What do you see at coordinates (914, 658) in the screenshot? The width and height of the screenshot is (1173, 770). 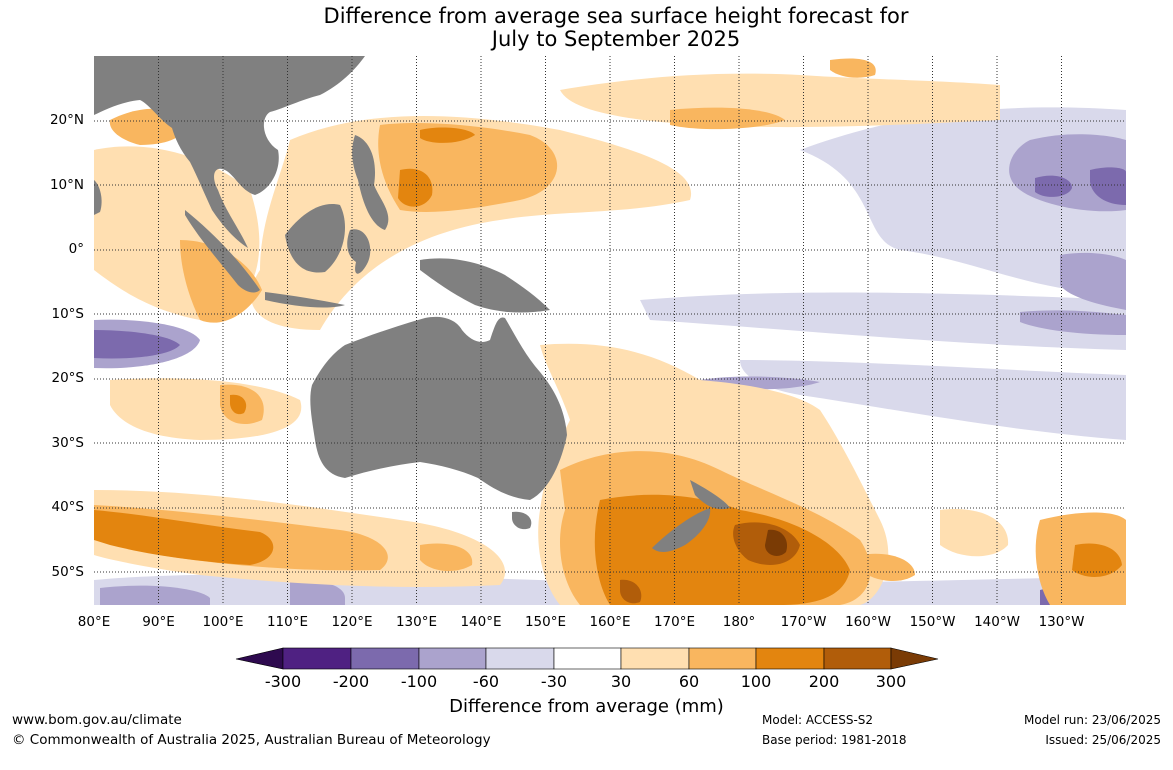 I see `colorbar-cap-high` at bounding box center [914, 658].